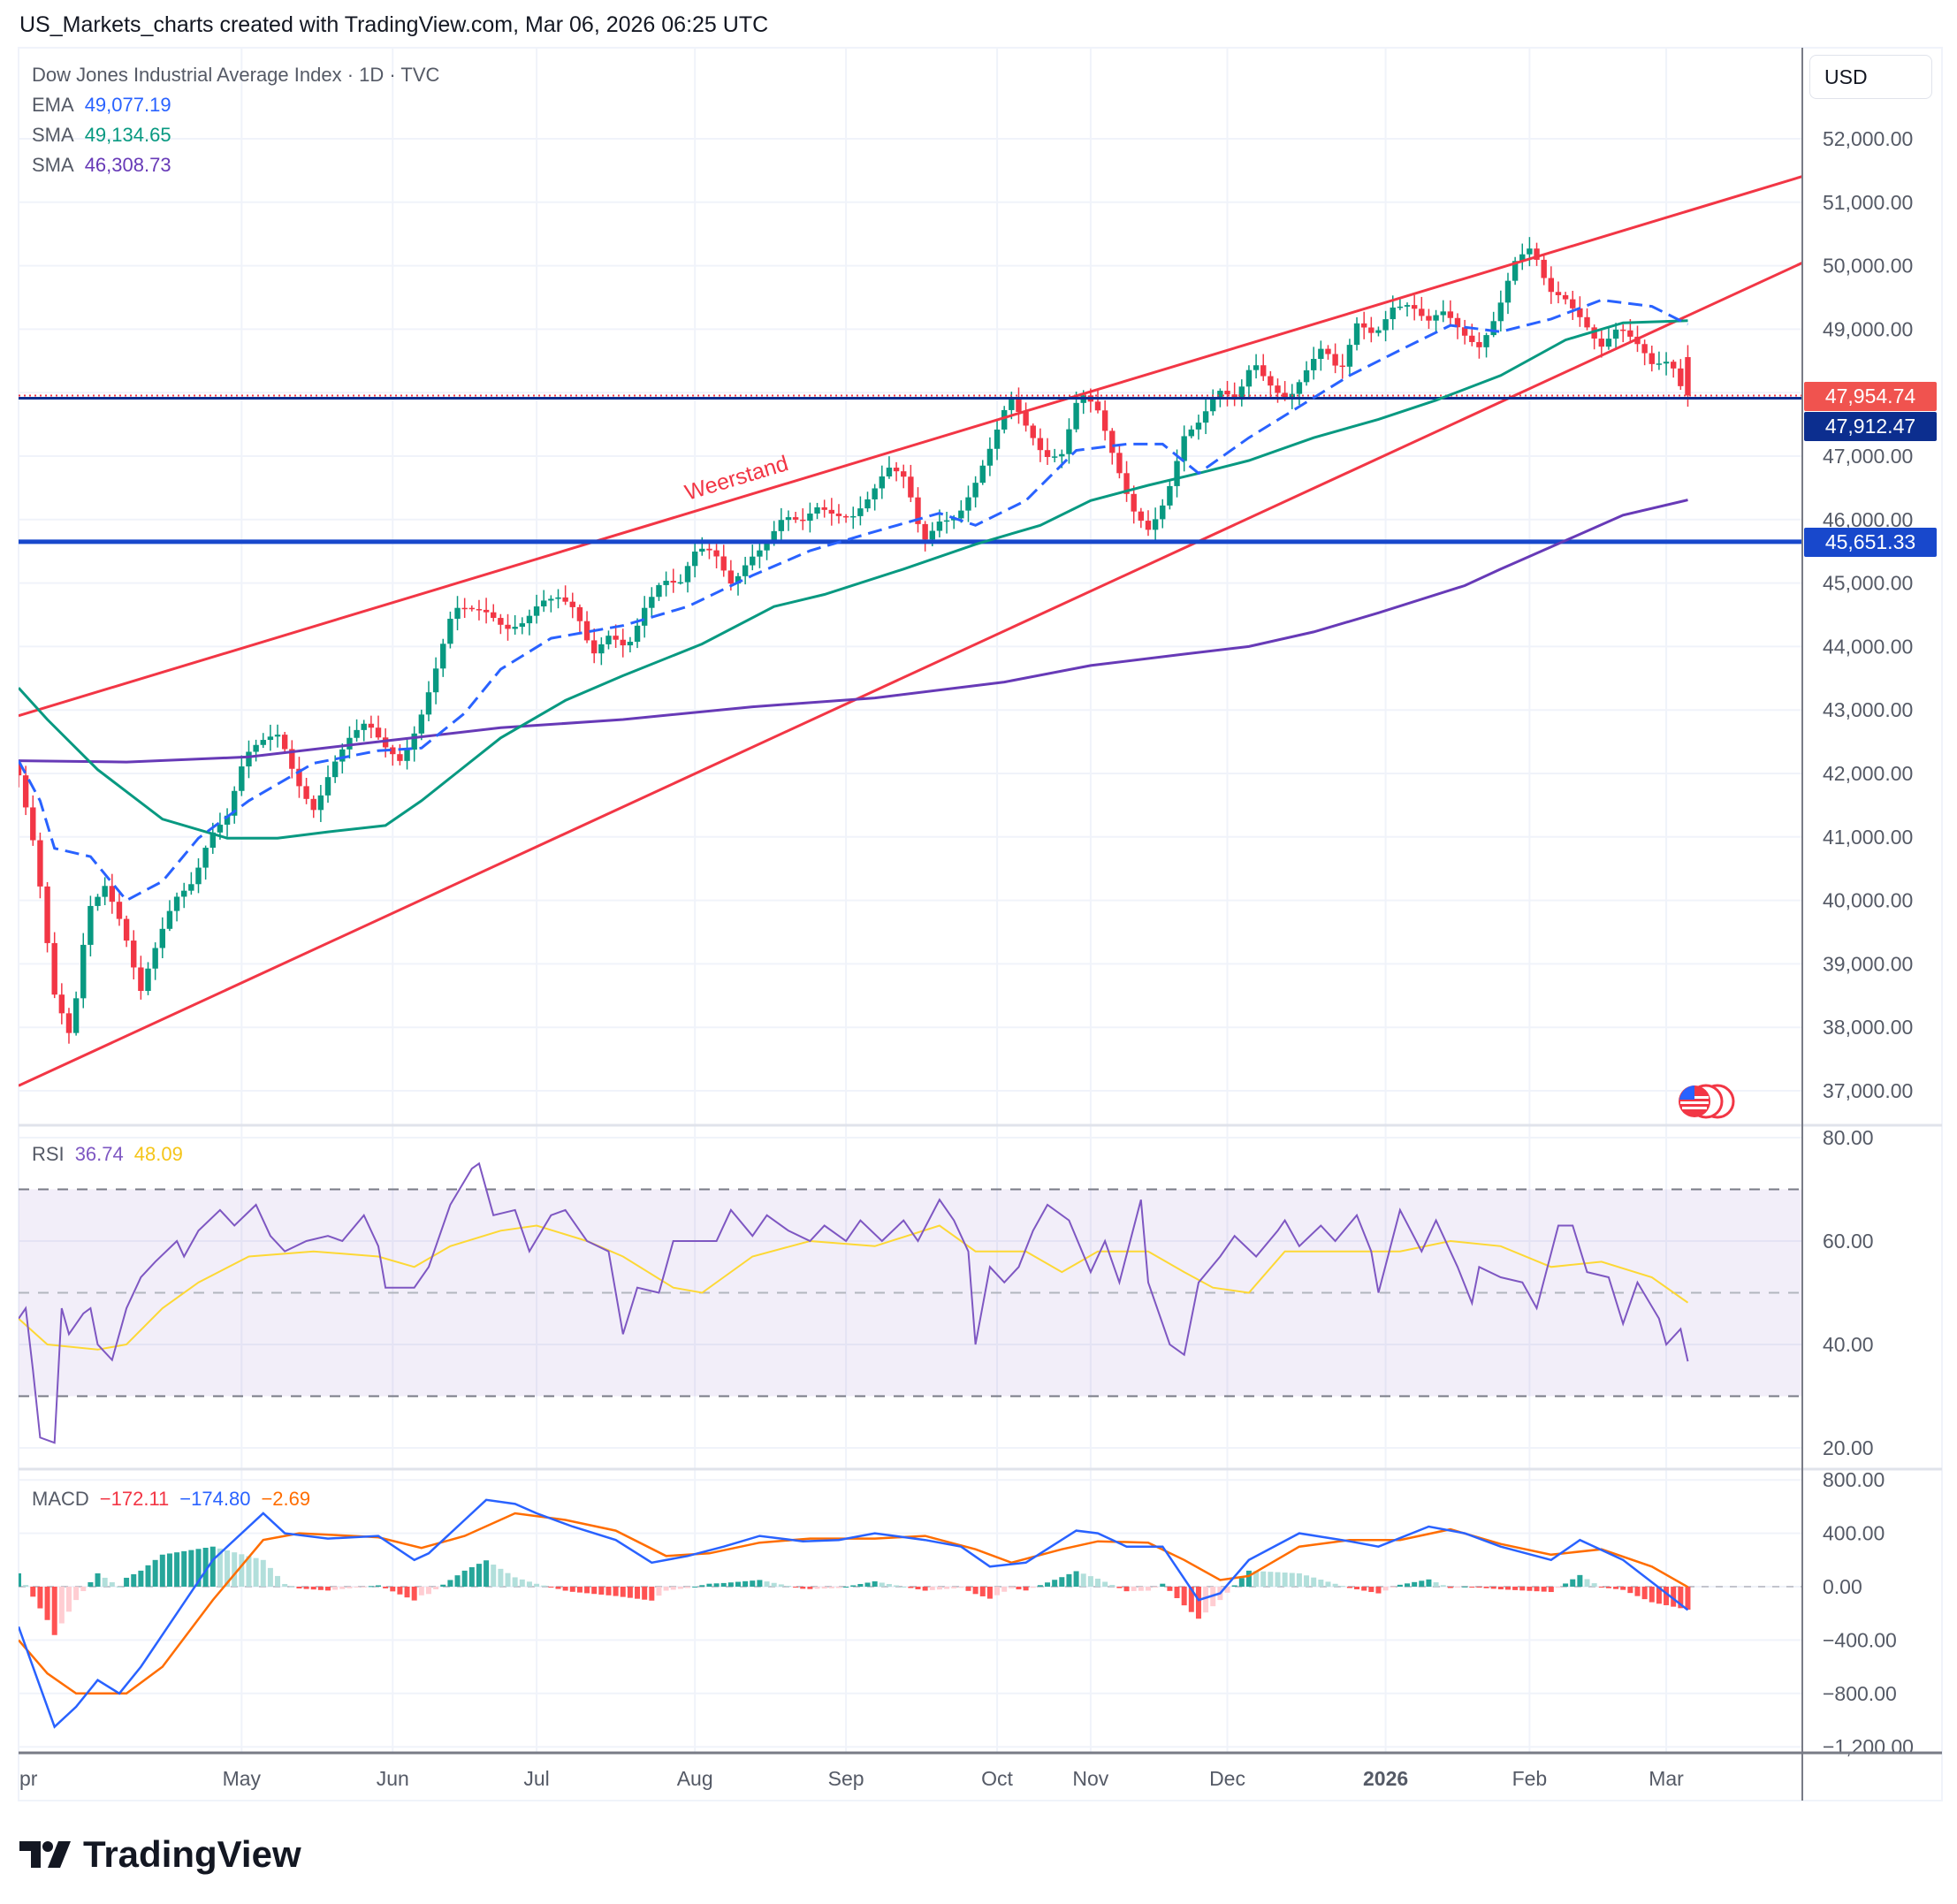  Describe the element at coordinates (171, 1499) in the screenshot. I see `macd-legend: MACD −172.11 −174.80 −2.69` at that location.